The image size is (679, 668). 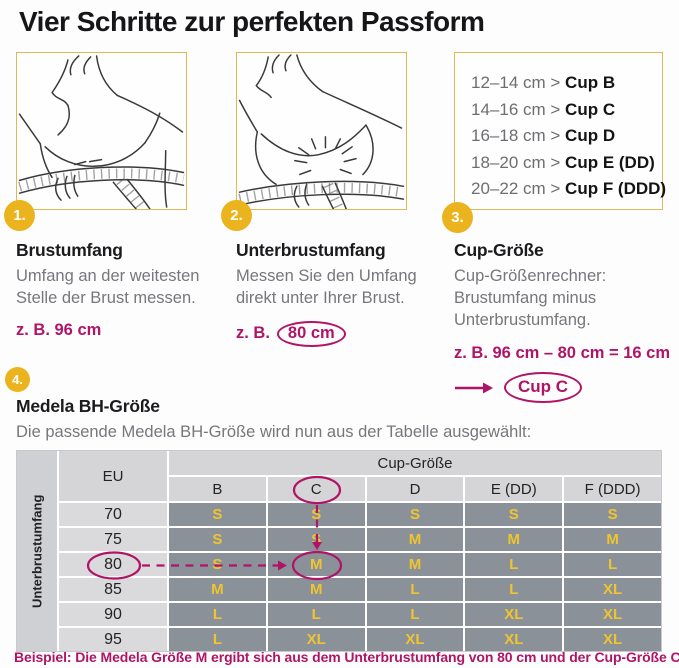 I want to click on eu-header: EU, so click(x=113, y=476).